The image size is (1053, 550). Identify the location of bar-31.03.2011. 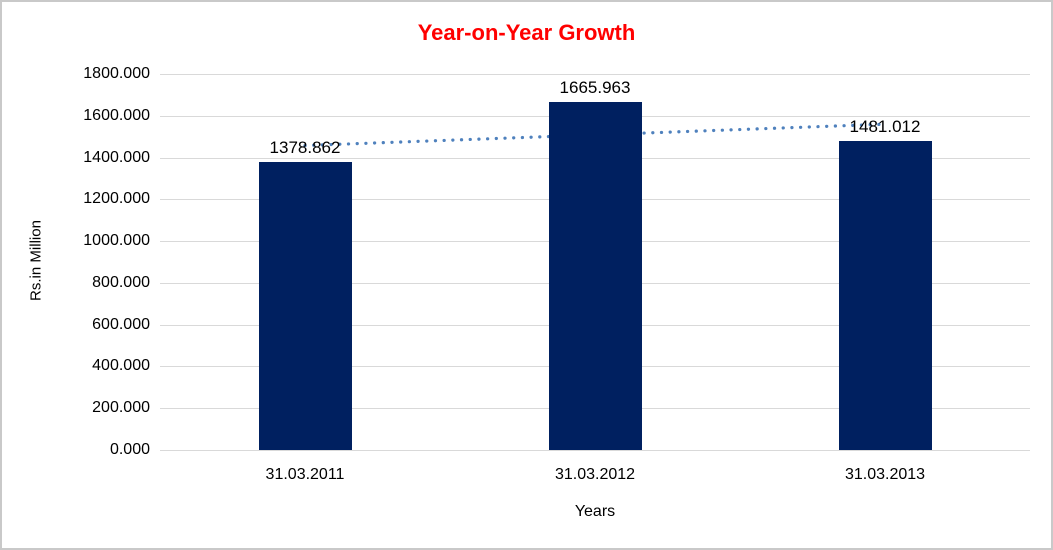
(305, 305).